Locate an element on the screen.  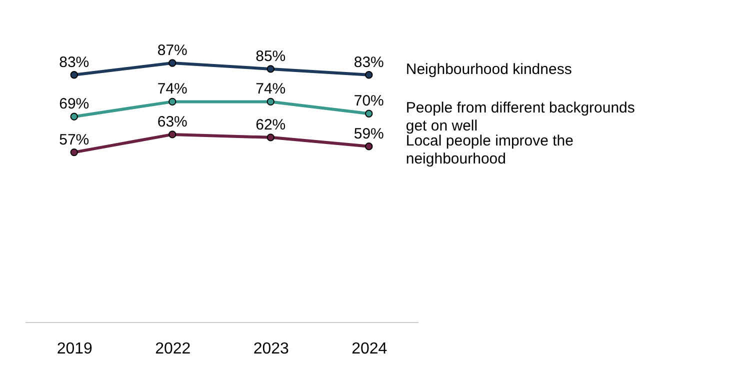
data-label: 59% is located at coordinates (369, 133).